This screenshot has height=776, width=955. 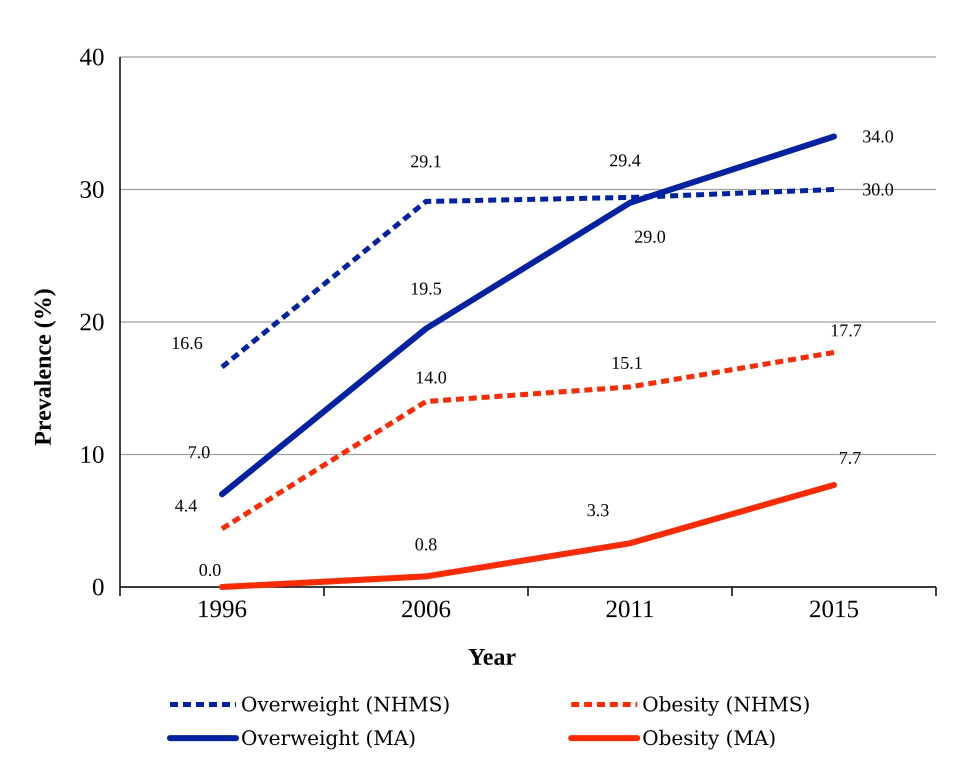 I want to click on data-label: 16.6, so click(x=187, y=343).